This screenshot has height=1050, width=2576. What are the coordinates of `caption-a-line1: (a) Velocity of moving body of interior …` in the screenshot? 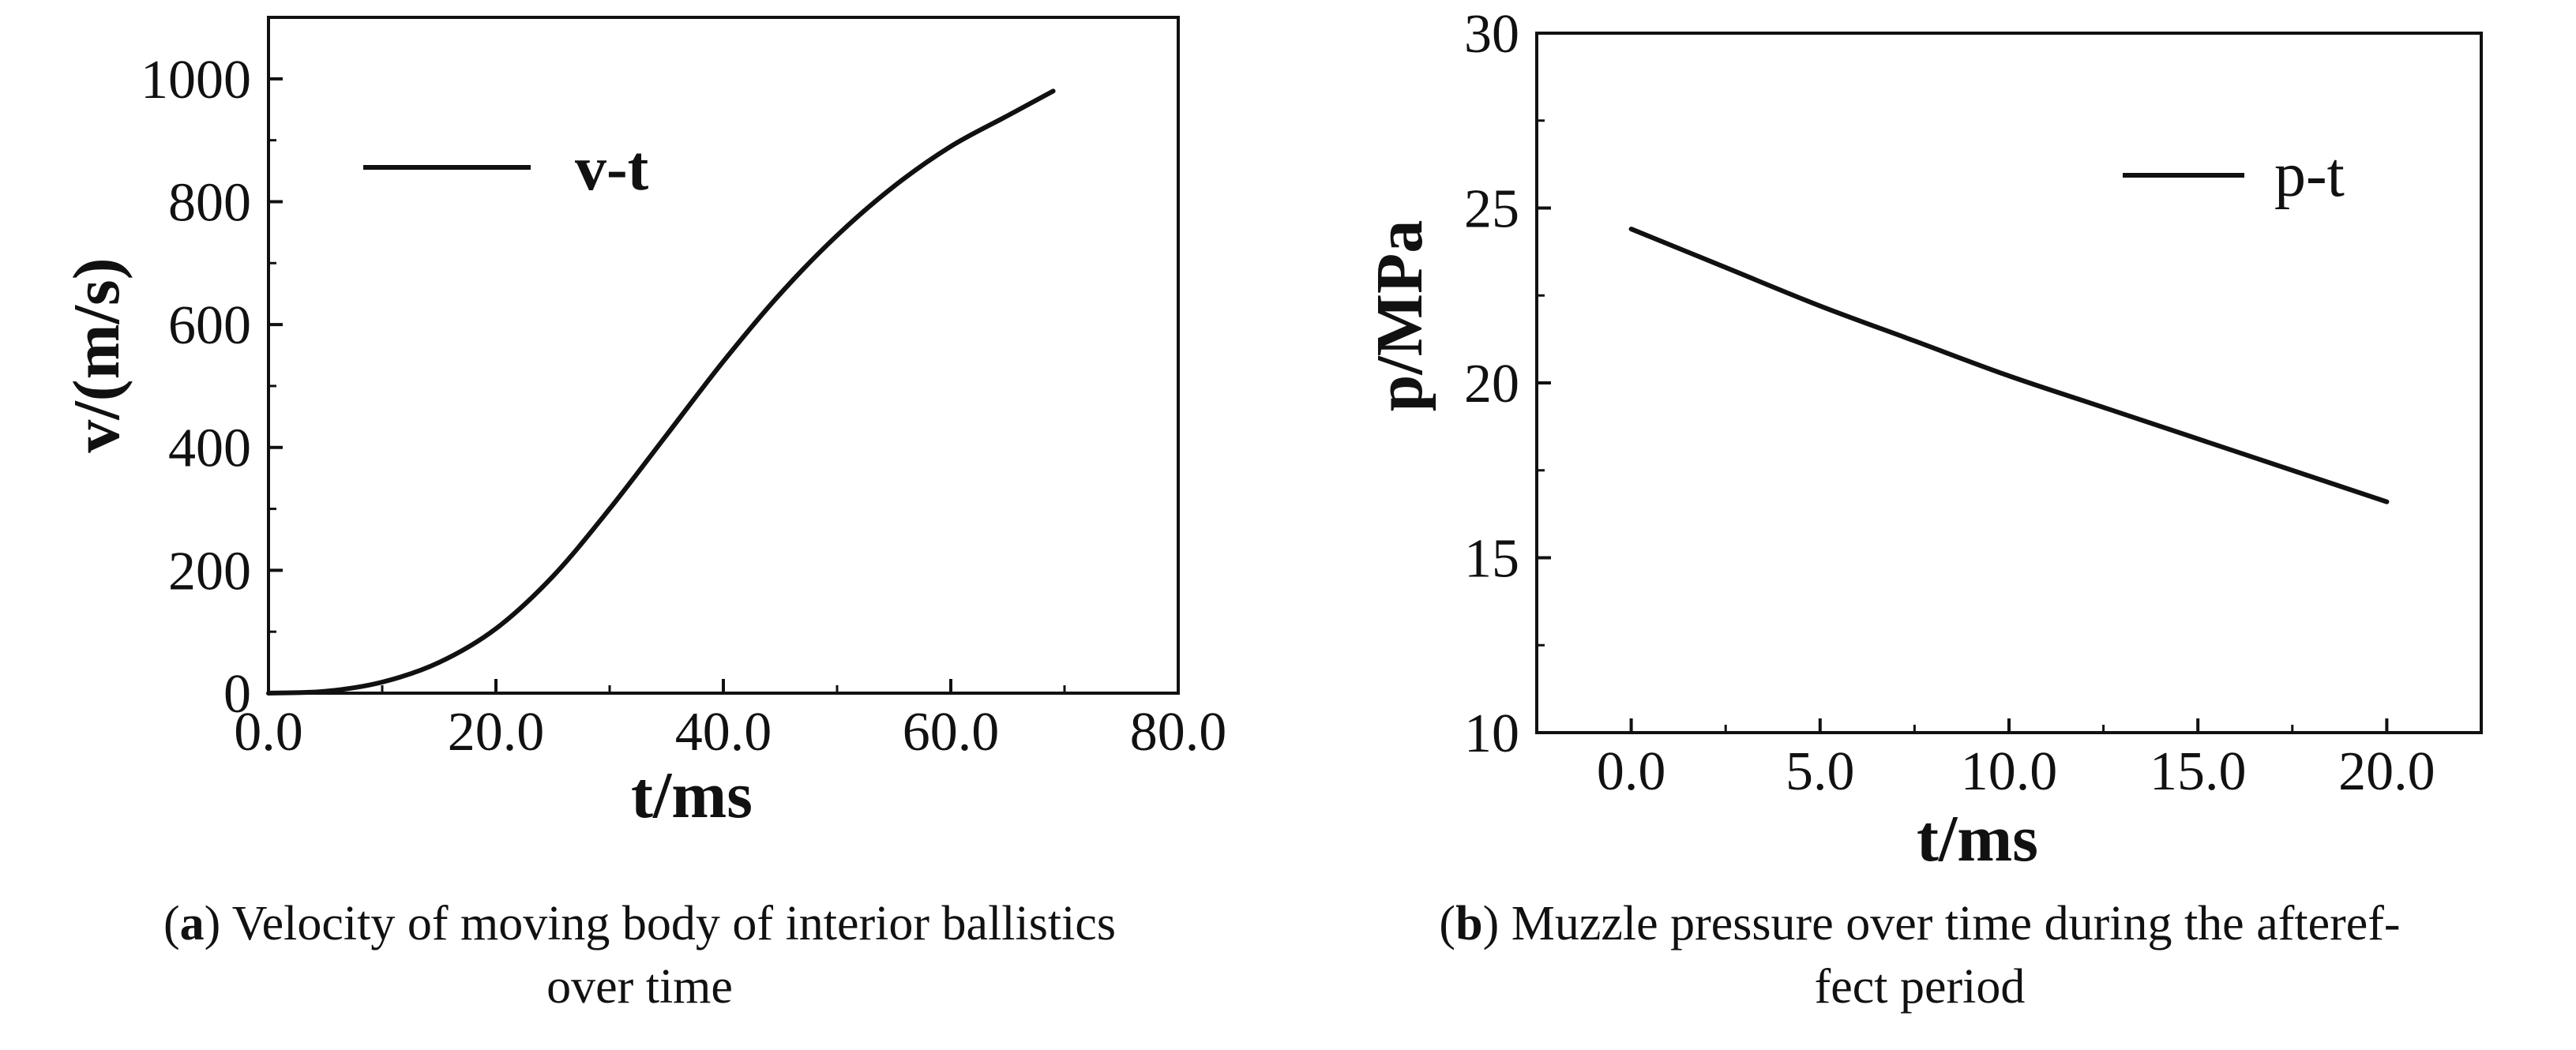 It's located at (639, 924).